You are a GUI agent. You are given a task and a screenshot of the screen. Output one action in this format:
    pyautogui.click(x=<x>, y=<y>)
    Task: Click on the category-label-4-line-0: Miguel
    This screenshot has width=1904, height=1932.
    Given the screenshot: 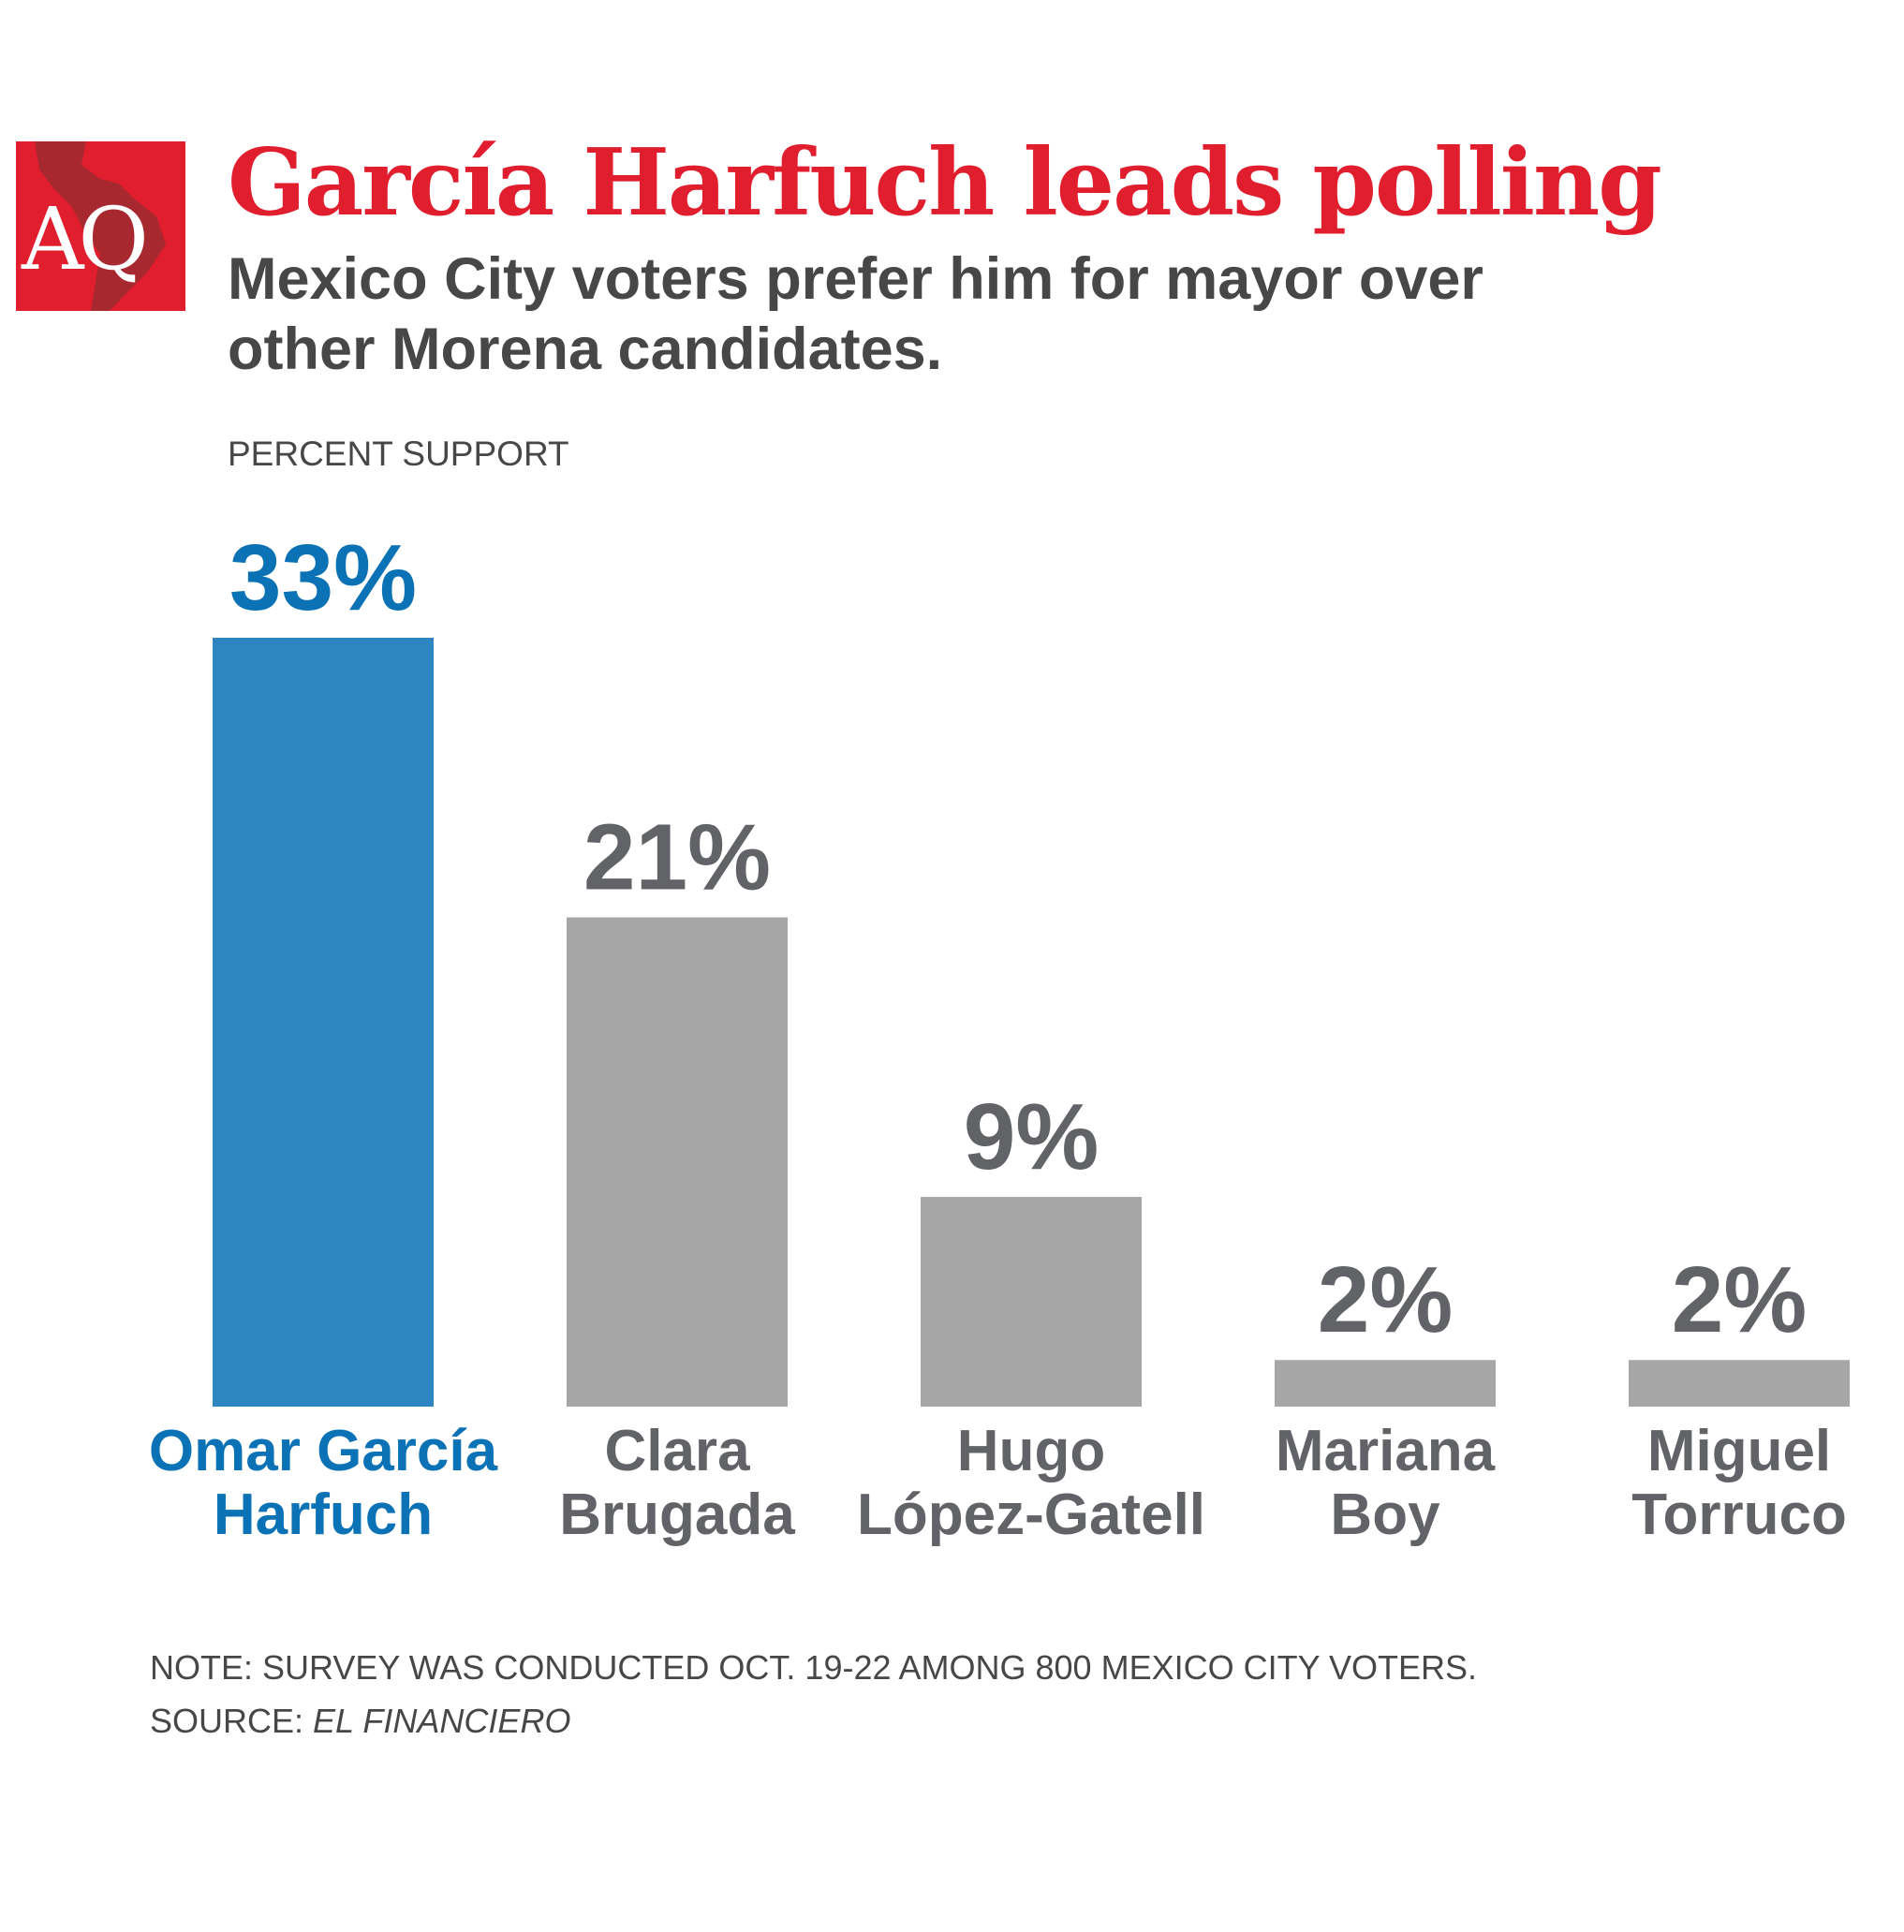 What is the action you would take?
    pyautogui.click(x=1739, y=1451)
    